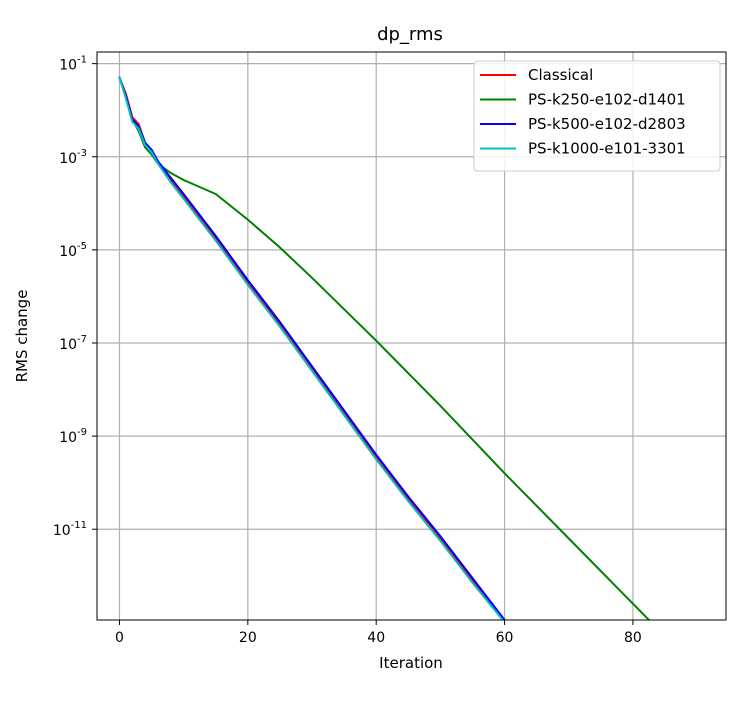 This screenshot has width=747, height=705. Describe the element at coordinates (82, 60) in the screenshot. I see `y-tick-exponent: -1` at that location.